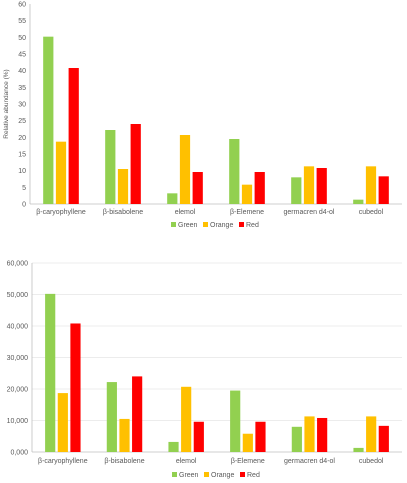 The width and height of the screenshot is (407, 483). Describe the element at coordinates (22, 55) in the screenshot. I see `y-tick-label: 45` at that location.